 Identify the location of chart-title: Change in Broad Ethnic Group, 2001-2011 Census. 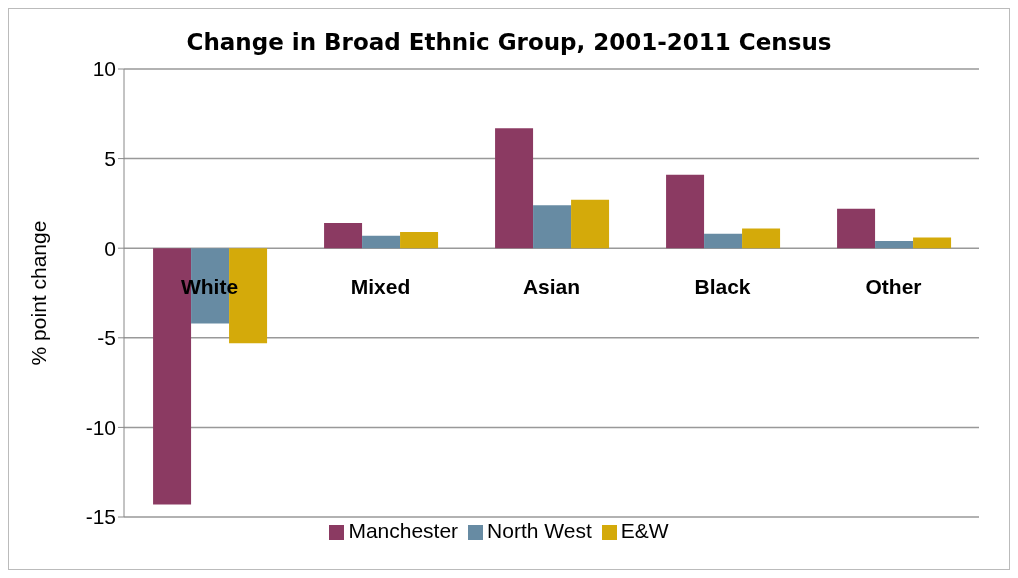
(509, 42).